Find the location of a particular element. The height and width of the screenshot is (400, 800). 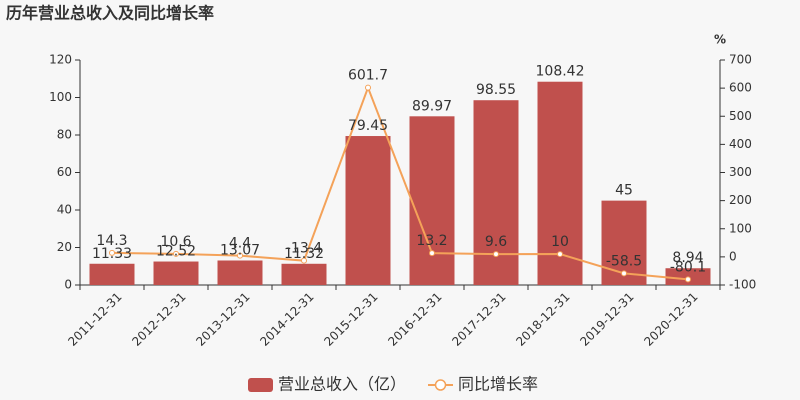

x-tick-label: 2019-12-31 is located at coordinates (606, 319).